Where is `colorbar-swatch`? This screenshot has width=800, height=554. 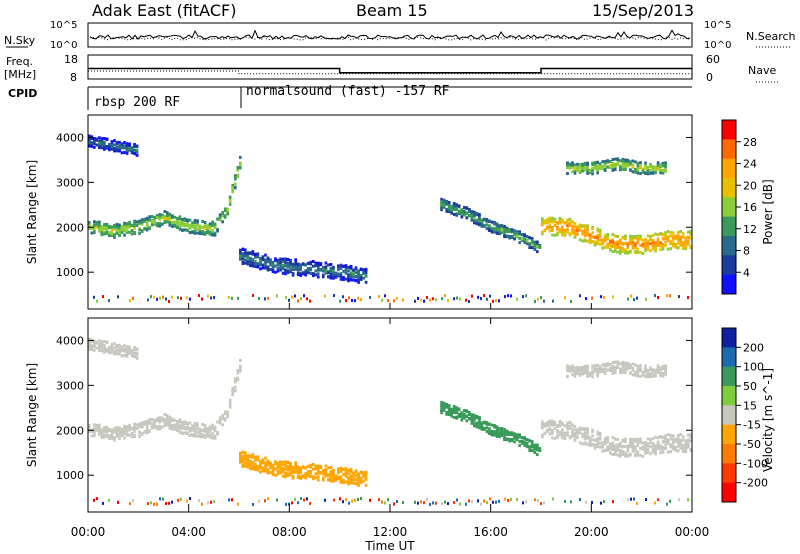
colorbar-swatch is located at coordinates (729, 188).